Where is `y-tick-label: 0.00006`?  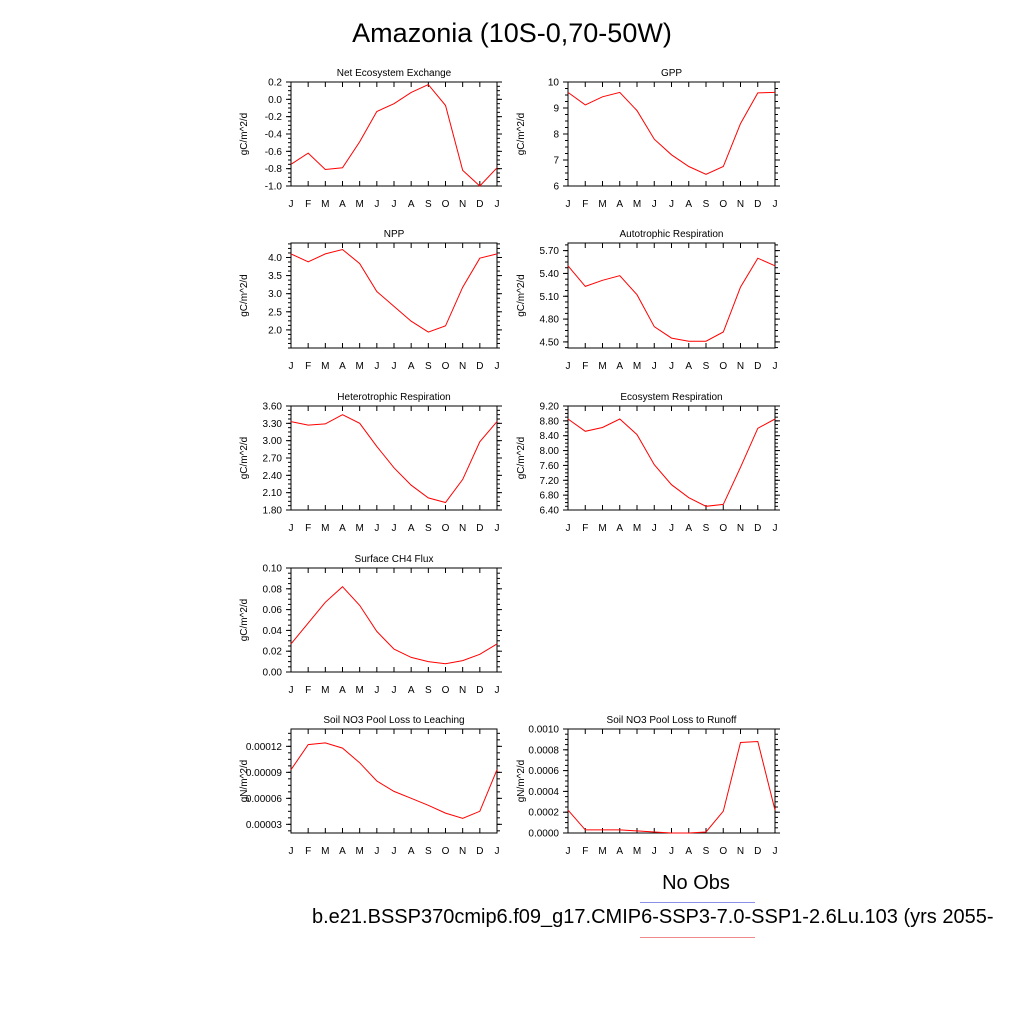 y-tick-label: 0.00006 is located at coordinates (264, 799).